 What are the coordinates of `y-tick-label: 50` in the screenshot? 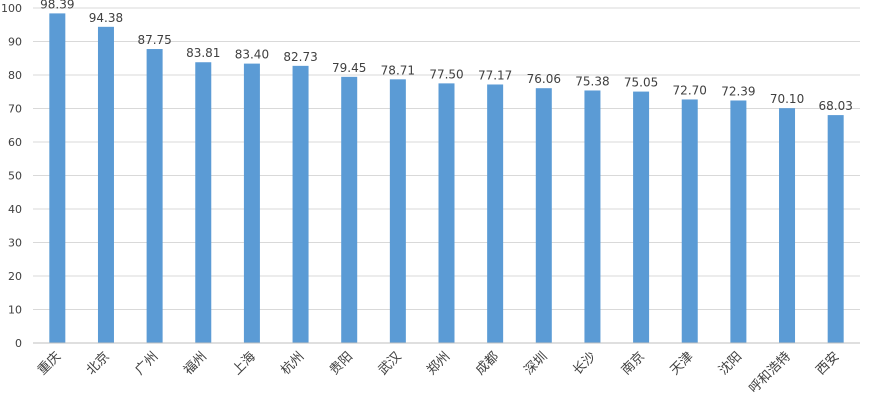 It's located at (15, 176).